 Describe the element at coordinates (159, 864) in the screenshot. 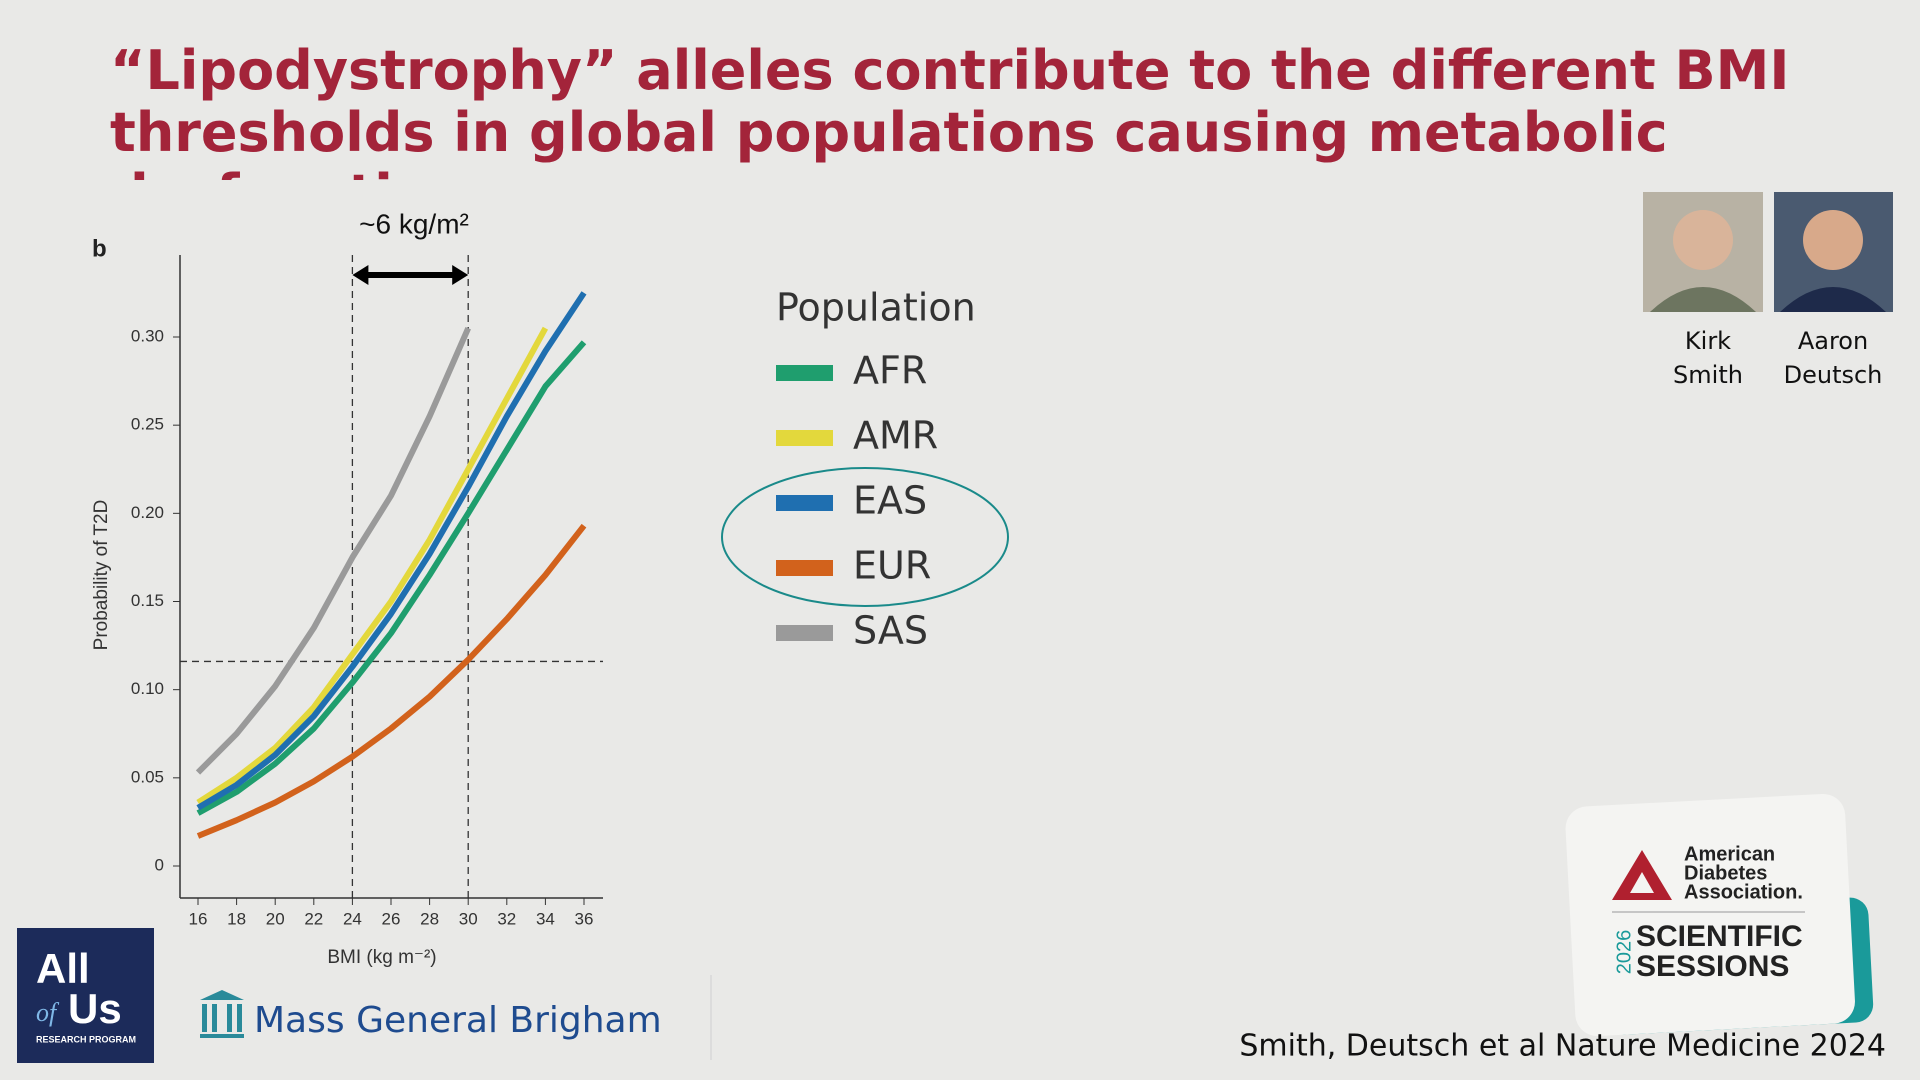

I see `y-tick-label: 0` at that location.